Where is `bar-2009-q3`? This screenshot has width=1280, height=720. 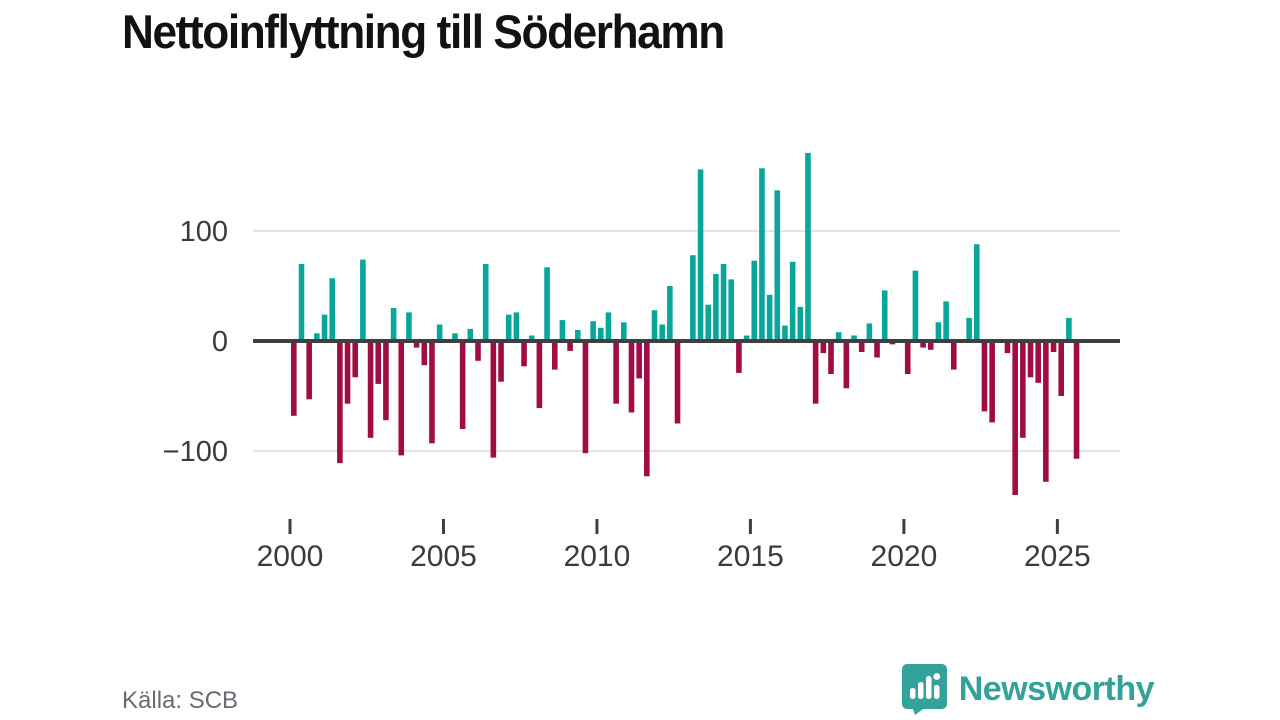 bar-2009-q3 is located at coordinates (585, 397).